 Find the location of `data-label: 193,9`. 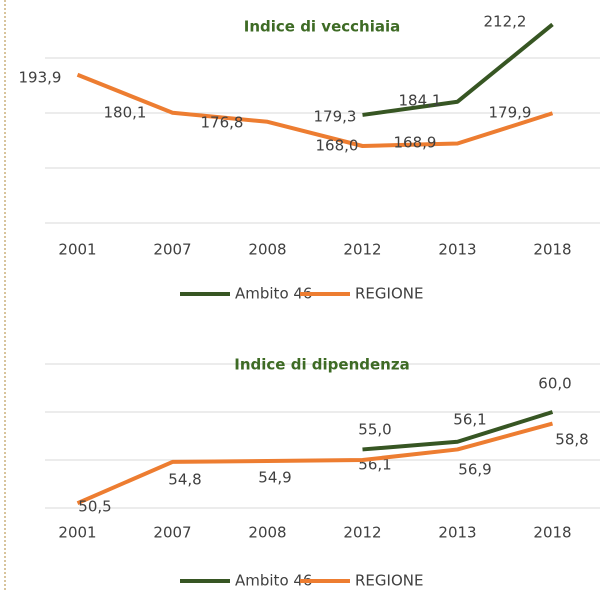

data-label: 193,9 is located at coordinates (40, 78).